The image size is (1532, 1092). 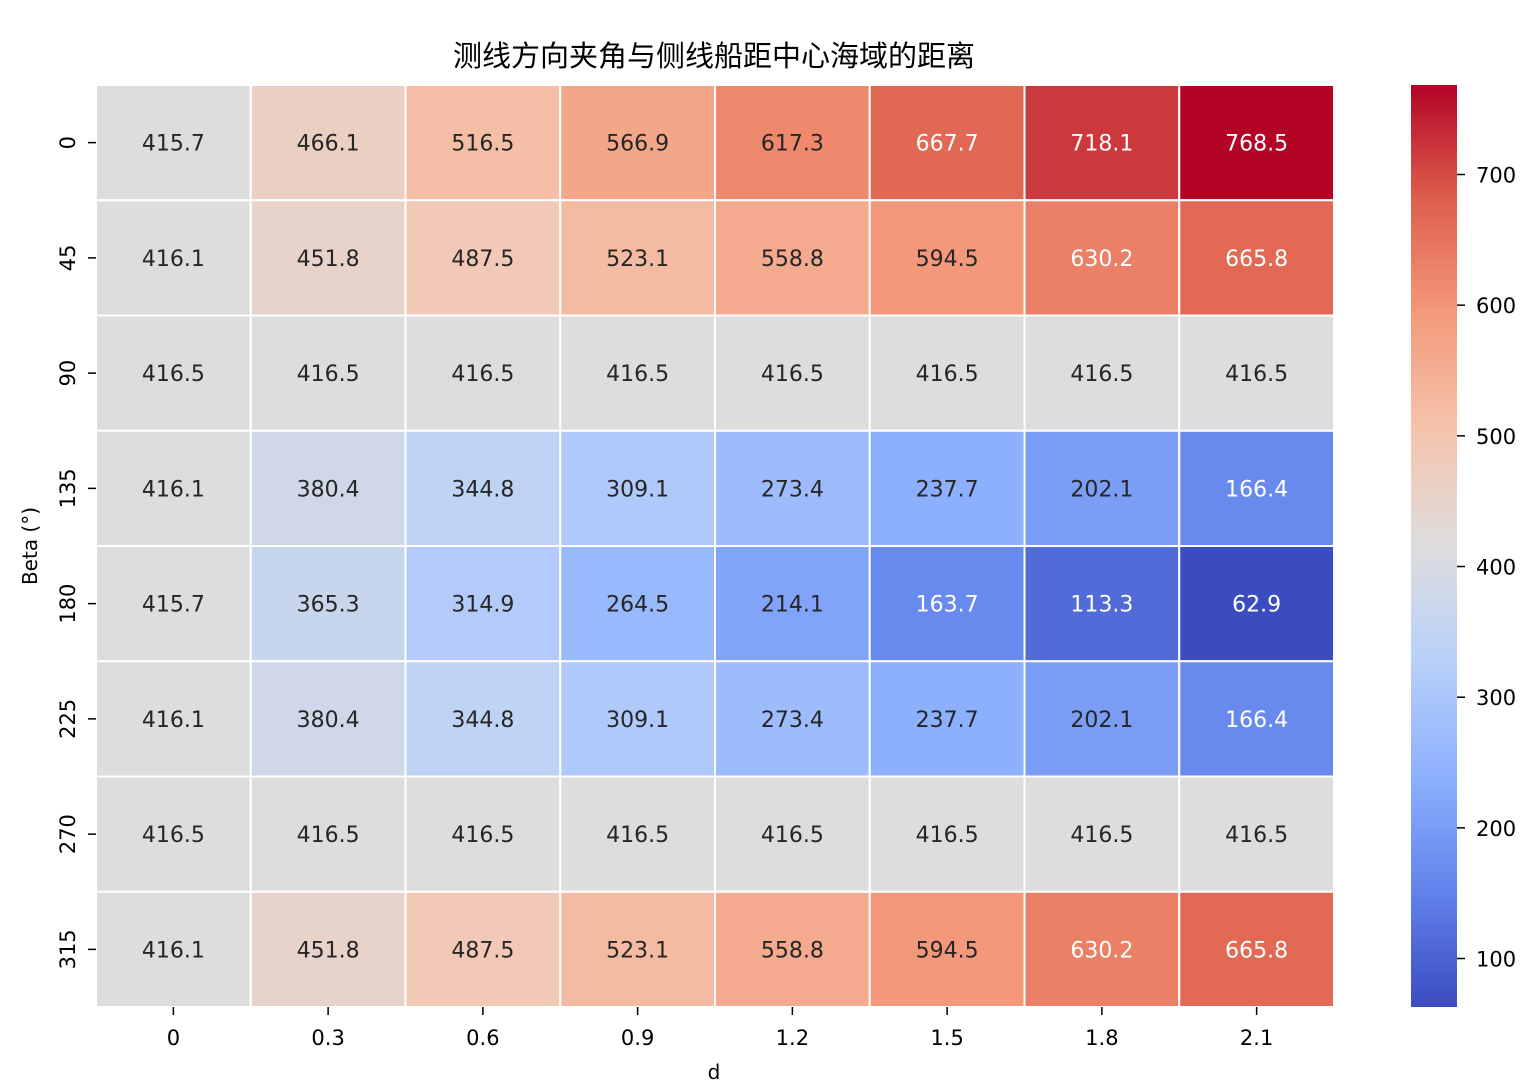 What do you see at coordinates (1496, 568) in the screenshot?
I see `colorbar-tick-label: 400` at bounding box center [1496, 568].